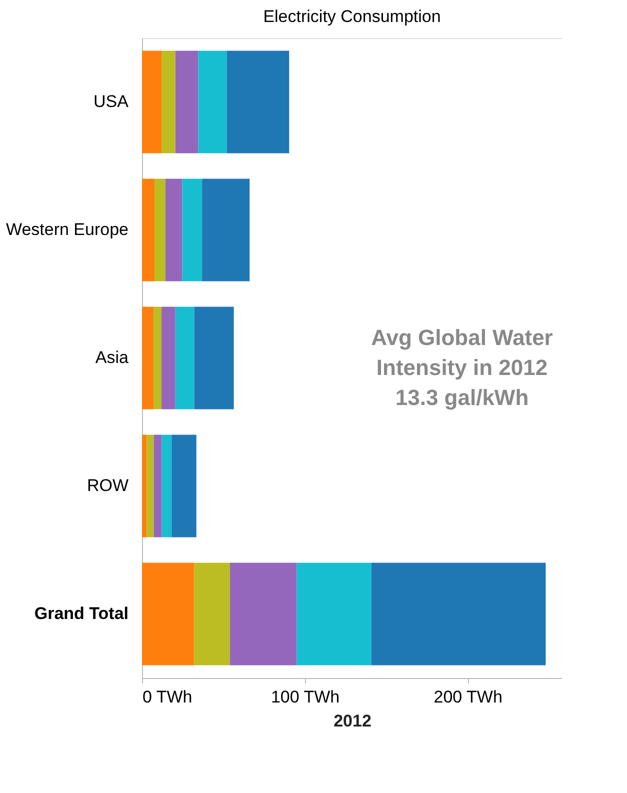 This screenshot has height=793, width=627. What do you see at coordinates (67, 229) in the screenshot?
I see `y-tick-label: Western Europe` at bounding box center [67, 229].